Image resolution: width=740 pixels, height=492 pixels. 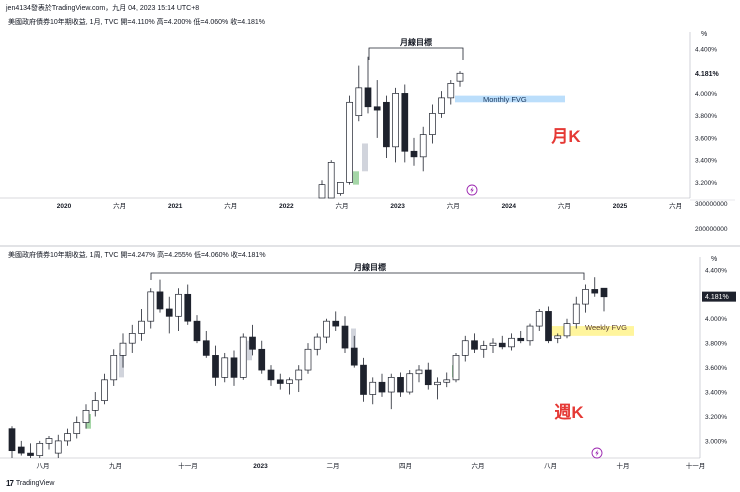 What do you see at coordinates (119, 205) in the screenshot?
I see `monthly-x-tick-label: 六月` at bounding box center [119, 205].